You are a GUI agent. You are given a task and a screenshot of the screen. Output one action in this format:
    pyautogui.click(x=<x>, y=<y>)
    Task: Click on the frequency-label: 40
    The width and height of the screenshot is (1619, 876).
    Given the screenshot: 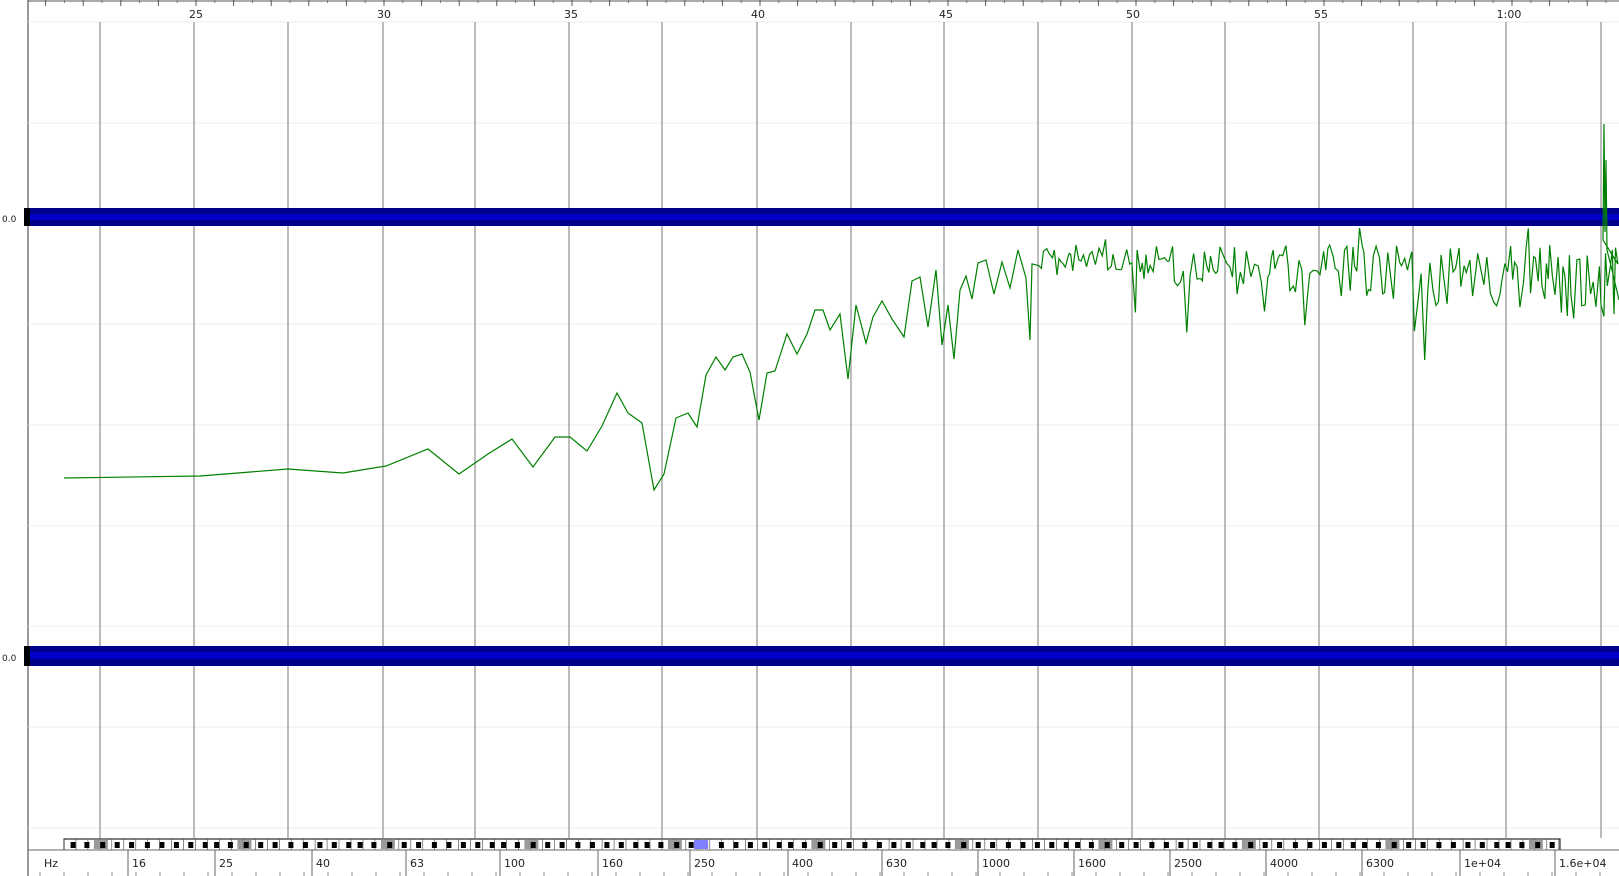 What is the action you would take?
    pyautogui.click(x=323, y=863)
    